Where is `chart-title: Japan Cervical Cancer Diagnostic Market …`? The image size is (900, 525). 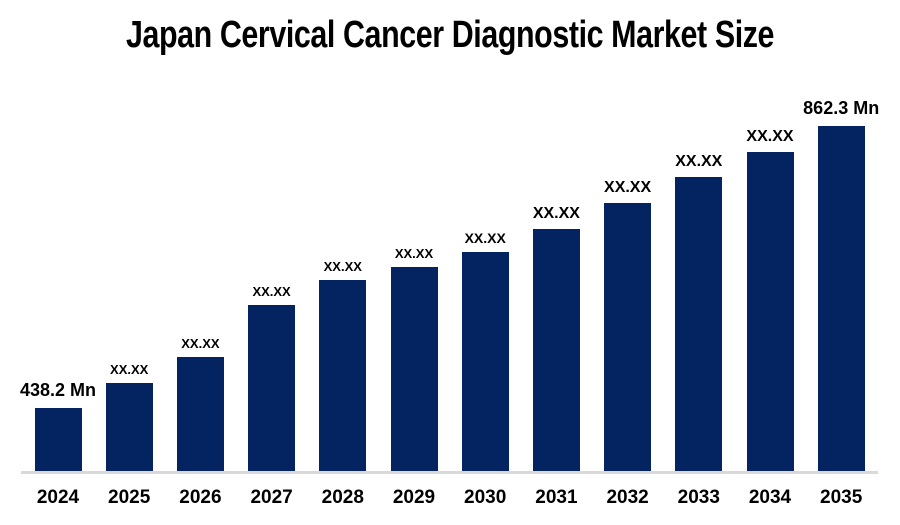
chart-title: Japan Cervical Cancer Diagnostic Market … is located at coordinates (450, 35).